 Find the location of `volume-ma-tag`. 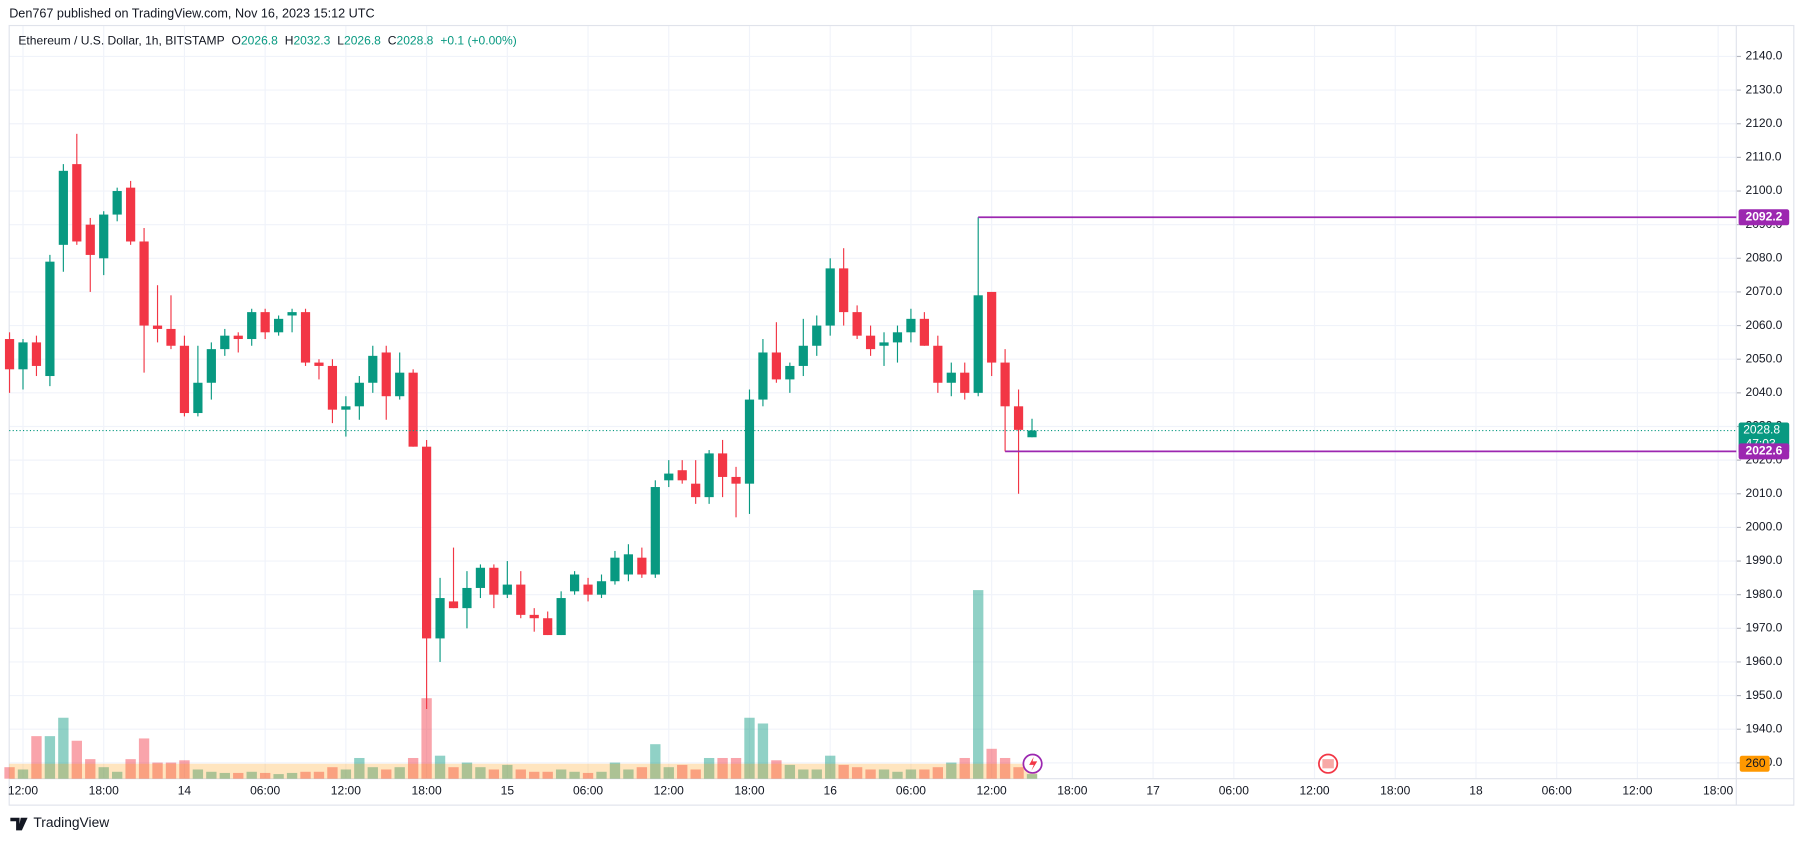

volume-ma-tag is located at coordinates (1754, 763).